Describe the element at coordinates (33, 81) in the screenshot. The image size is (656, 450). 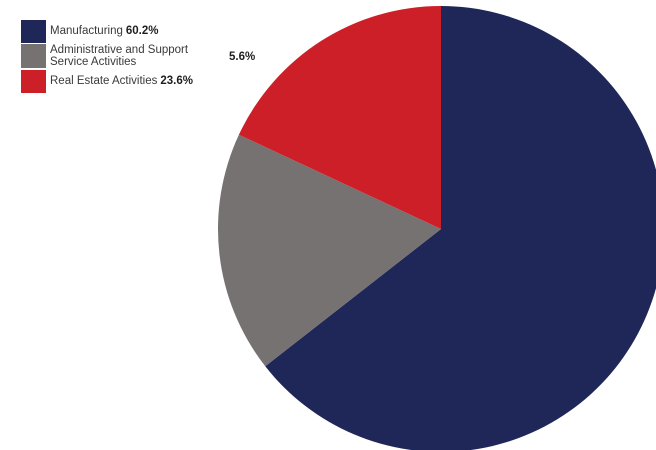
I see `legend-swatch-real-estate` at that location.